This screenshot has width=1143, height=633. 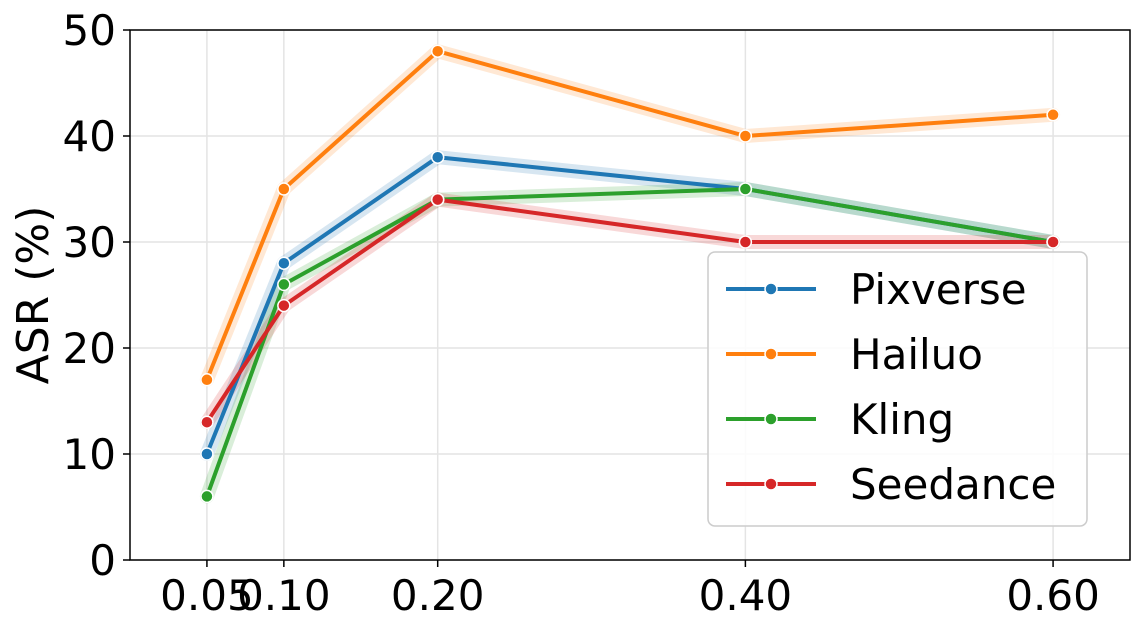 I want to click on x-tick-label: 0.20, so click(x=438, y=595).